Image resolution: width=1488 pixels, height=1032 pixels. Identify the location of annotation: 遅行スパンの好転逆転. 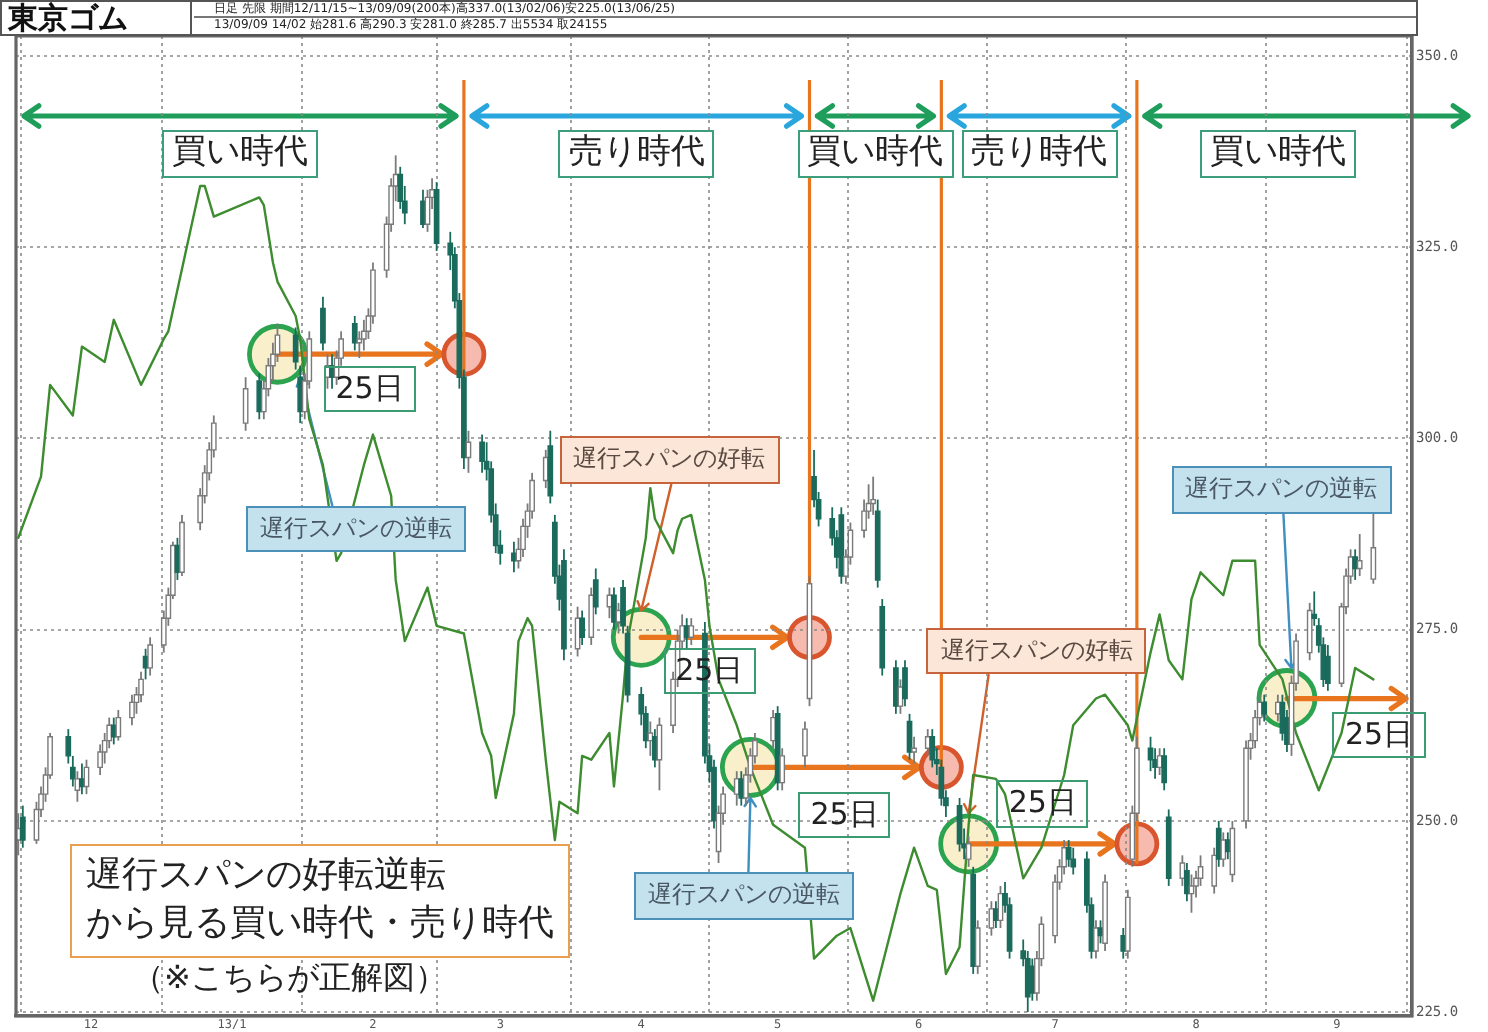
(267, 876).